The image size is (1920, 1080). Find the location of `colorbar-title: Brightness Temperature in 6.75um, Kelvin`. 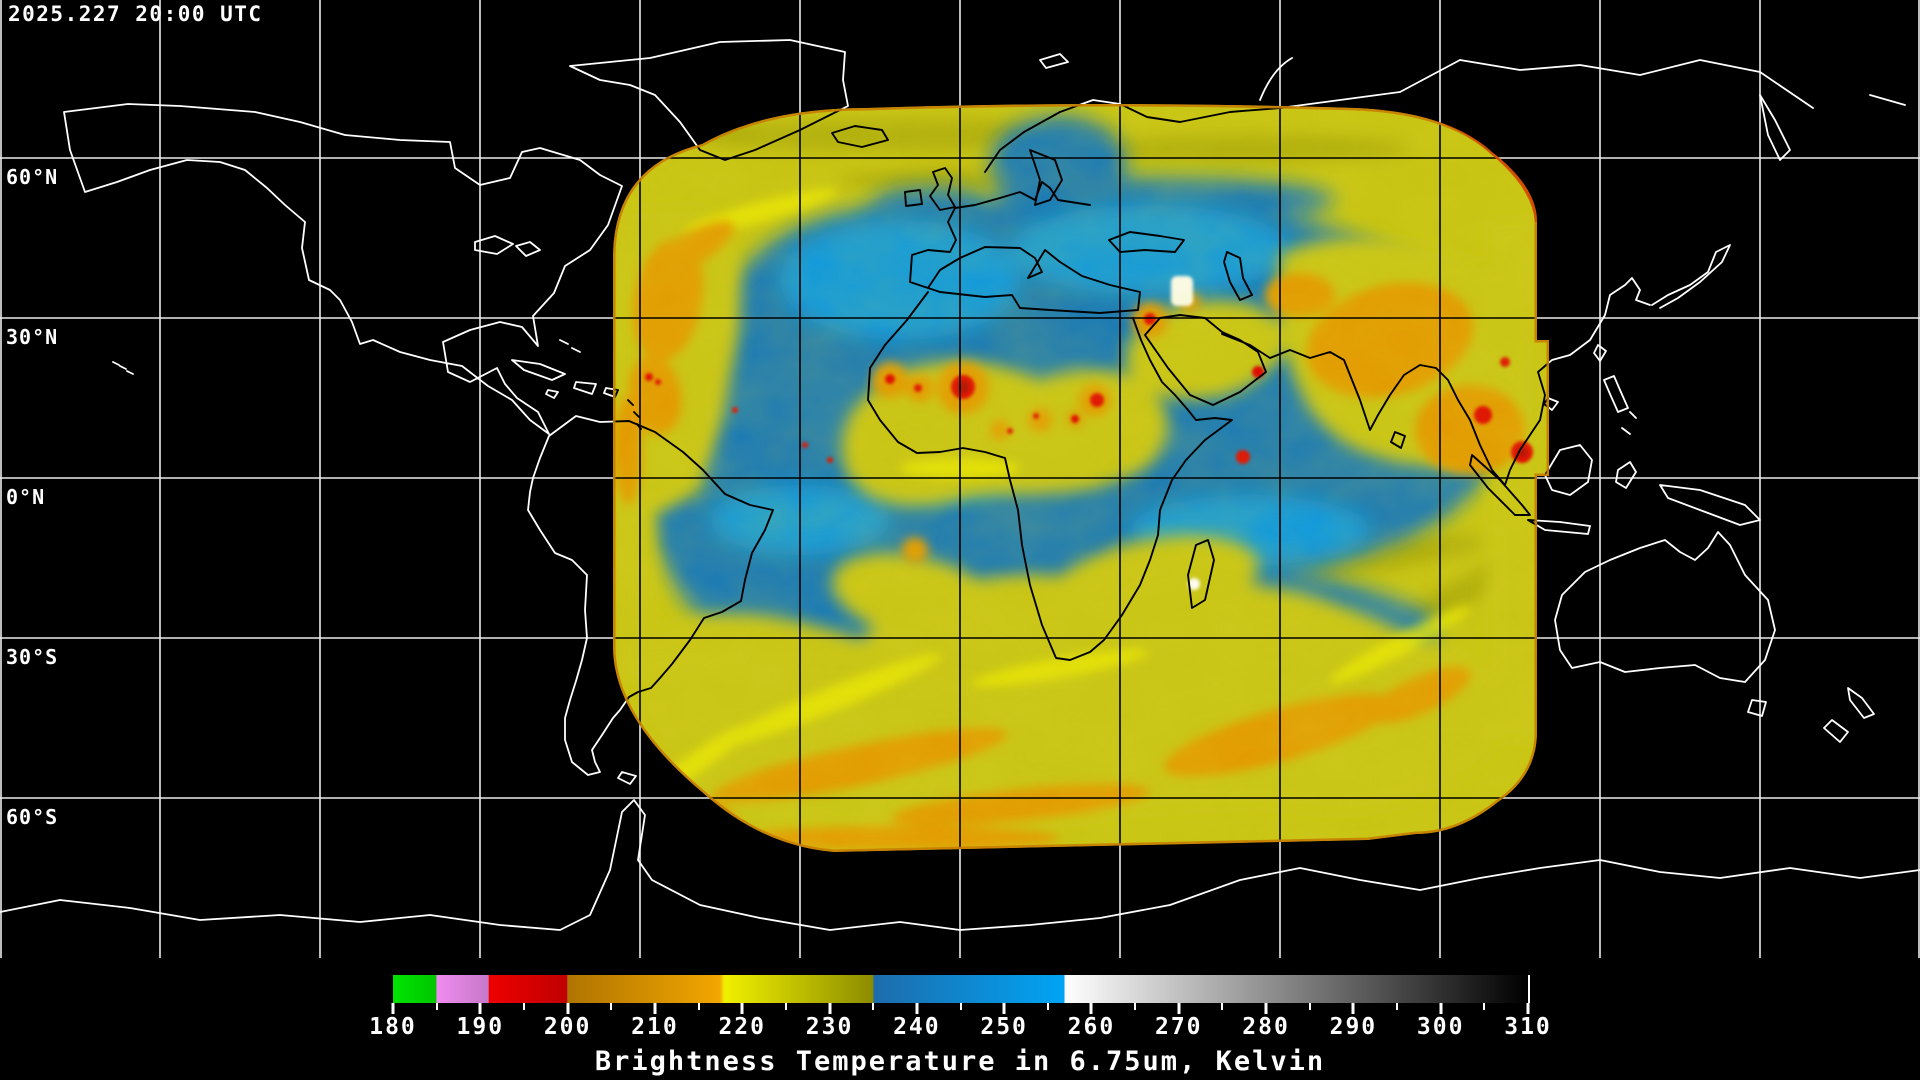

colorbar-title: Brightness Temperature in 6.75um, Kelvin is located at coordinates (960, 1061).